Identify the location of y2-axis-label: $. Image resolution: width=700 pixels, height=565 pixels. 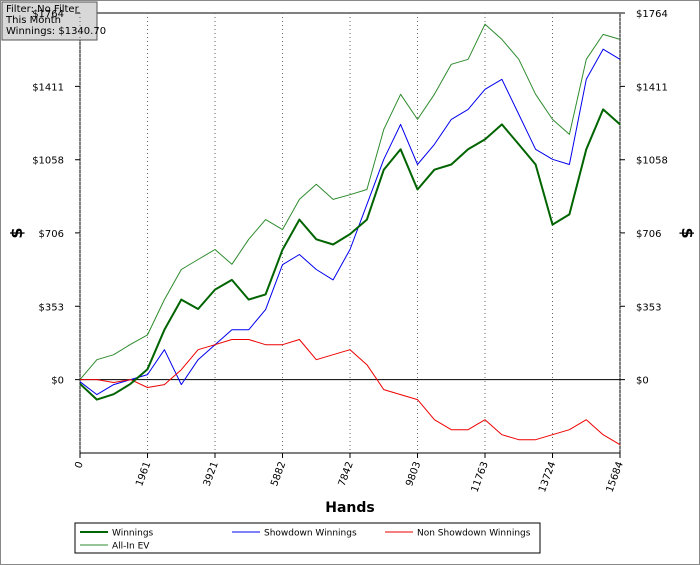
(687, 232).